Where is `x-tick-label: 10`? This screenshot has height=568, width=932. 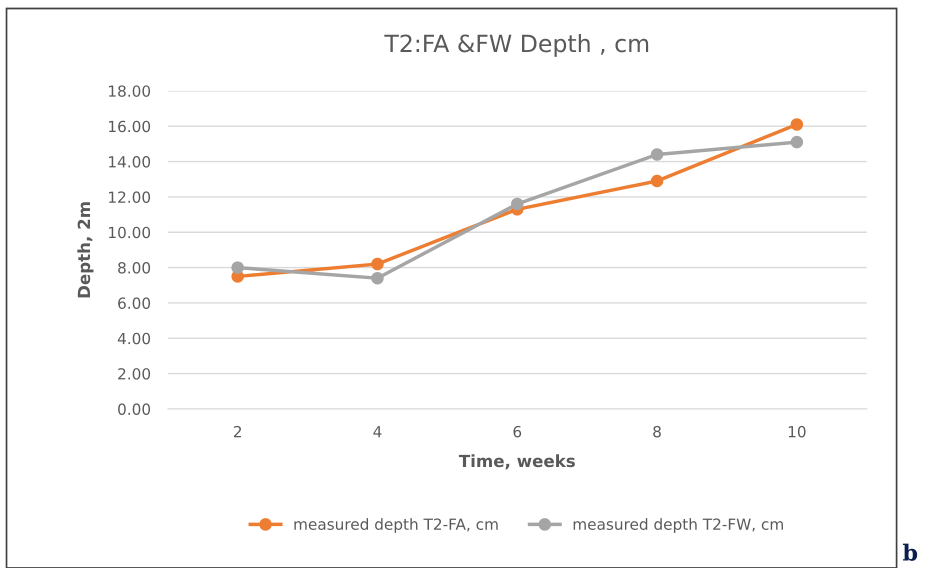 x-tick-label: 10 is located at coordinates (797, 432).